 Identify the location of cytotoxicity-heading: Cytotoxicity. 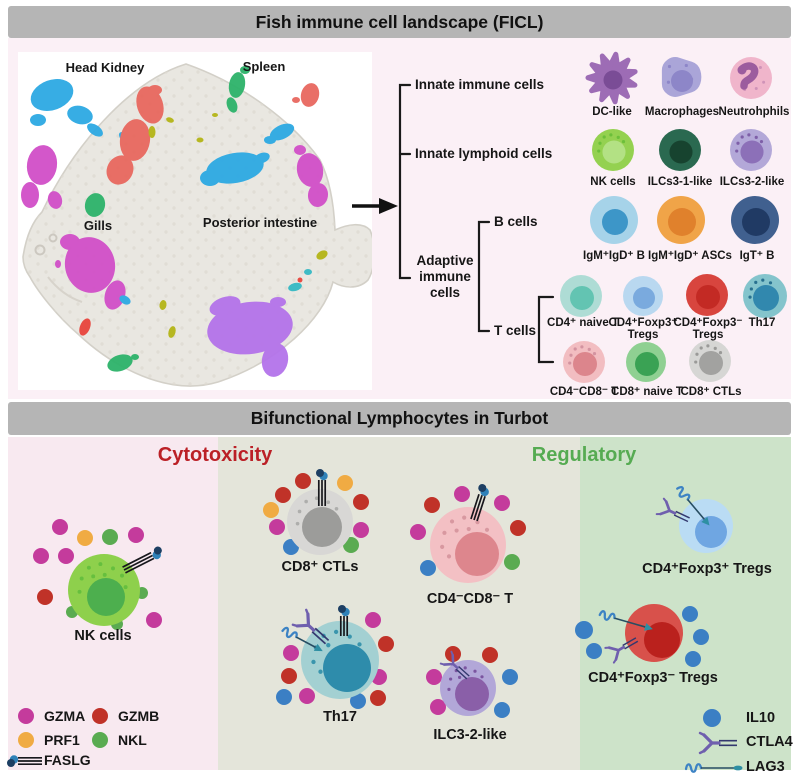
(215, 455).